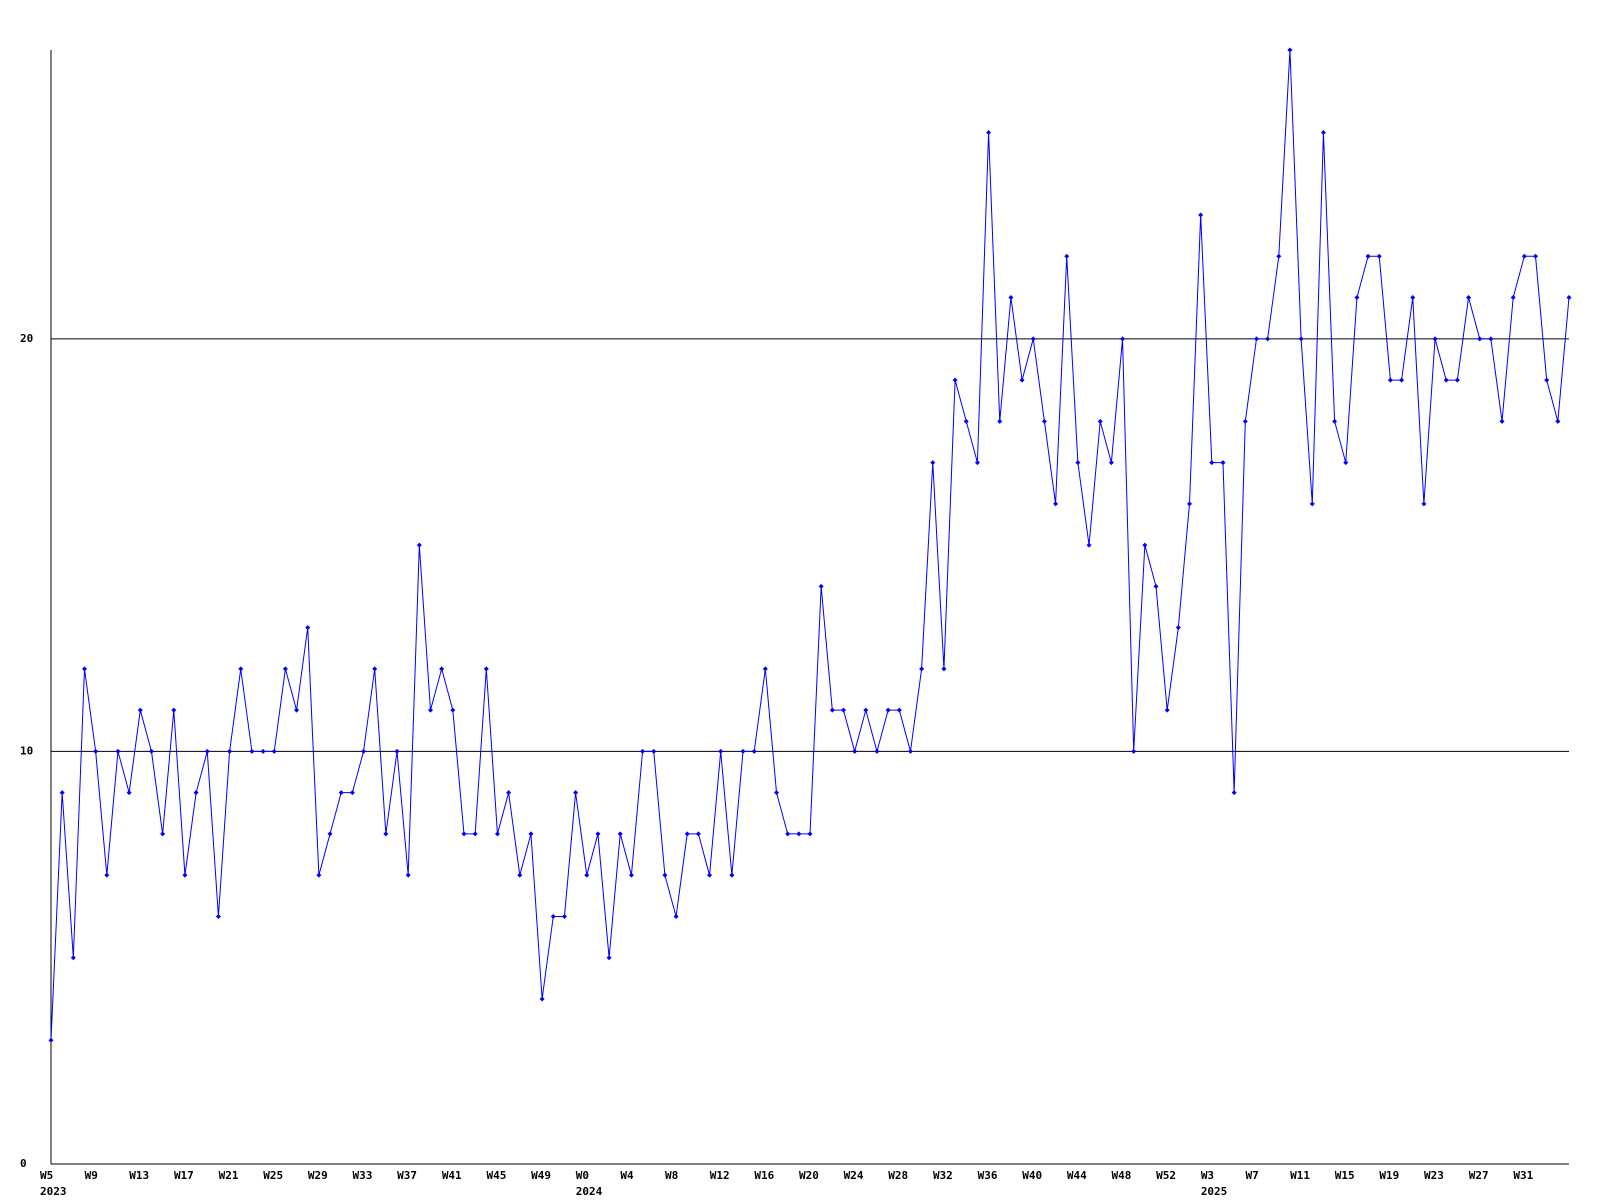 The height and width of the screenshot is (1200, 1600). Describe the element at coordinates (627, 1175) in the screenshot. I see `x-tick-label: W4` at that location.